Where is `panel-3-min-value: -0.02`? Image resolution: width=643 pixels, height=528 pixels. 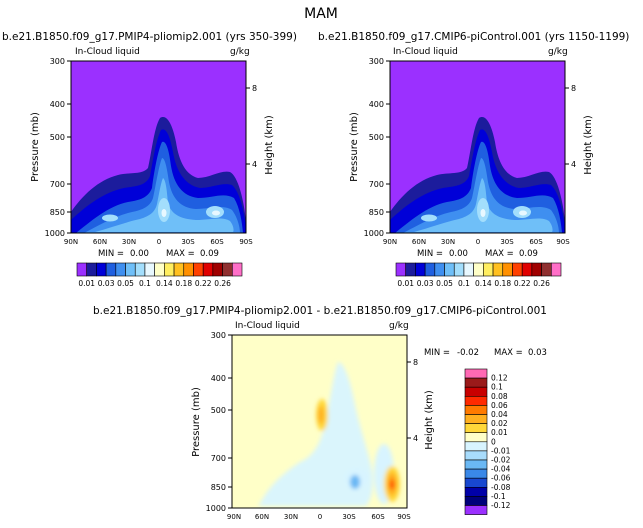
panel-3-min-value: -0.02 is located at coordinates (468, 353).